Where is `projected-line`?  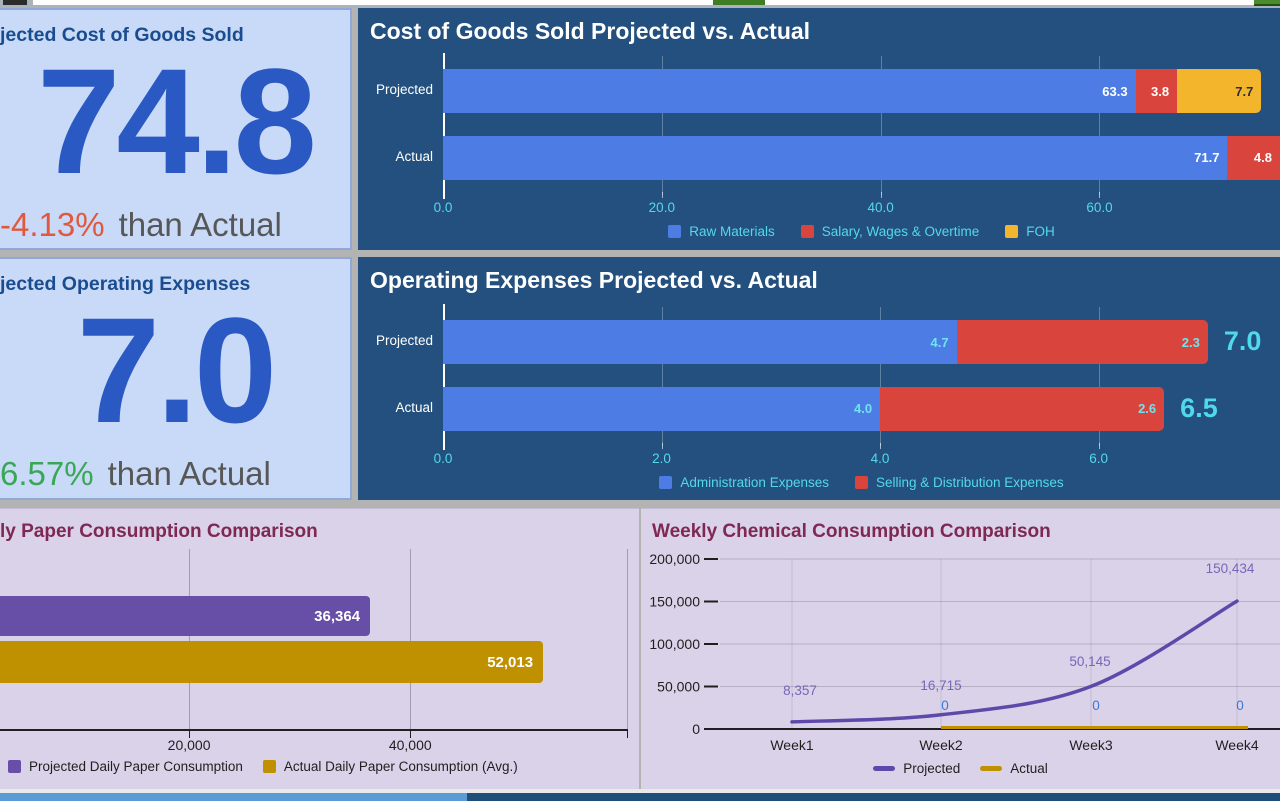
projected-line is located at coordinates (1014, 661).